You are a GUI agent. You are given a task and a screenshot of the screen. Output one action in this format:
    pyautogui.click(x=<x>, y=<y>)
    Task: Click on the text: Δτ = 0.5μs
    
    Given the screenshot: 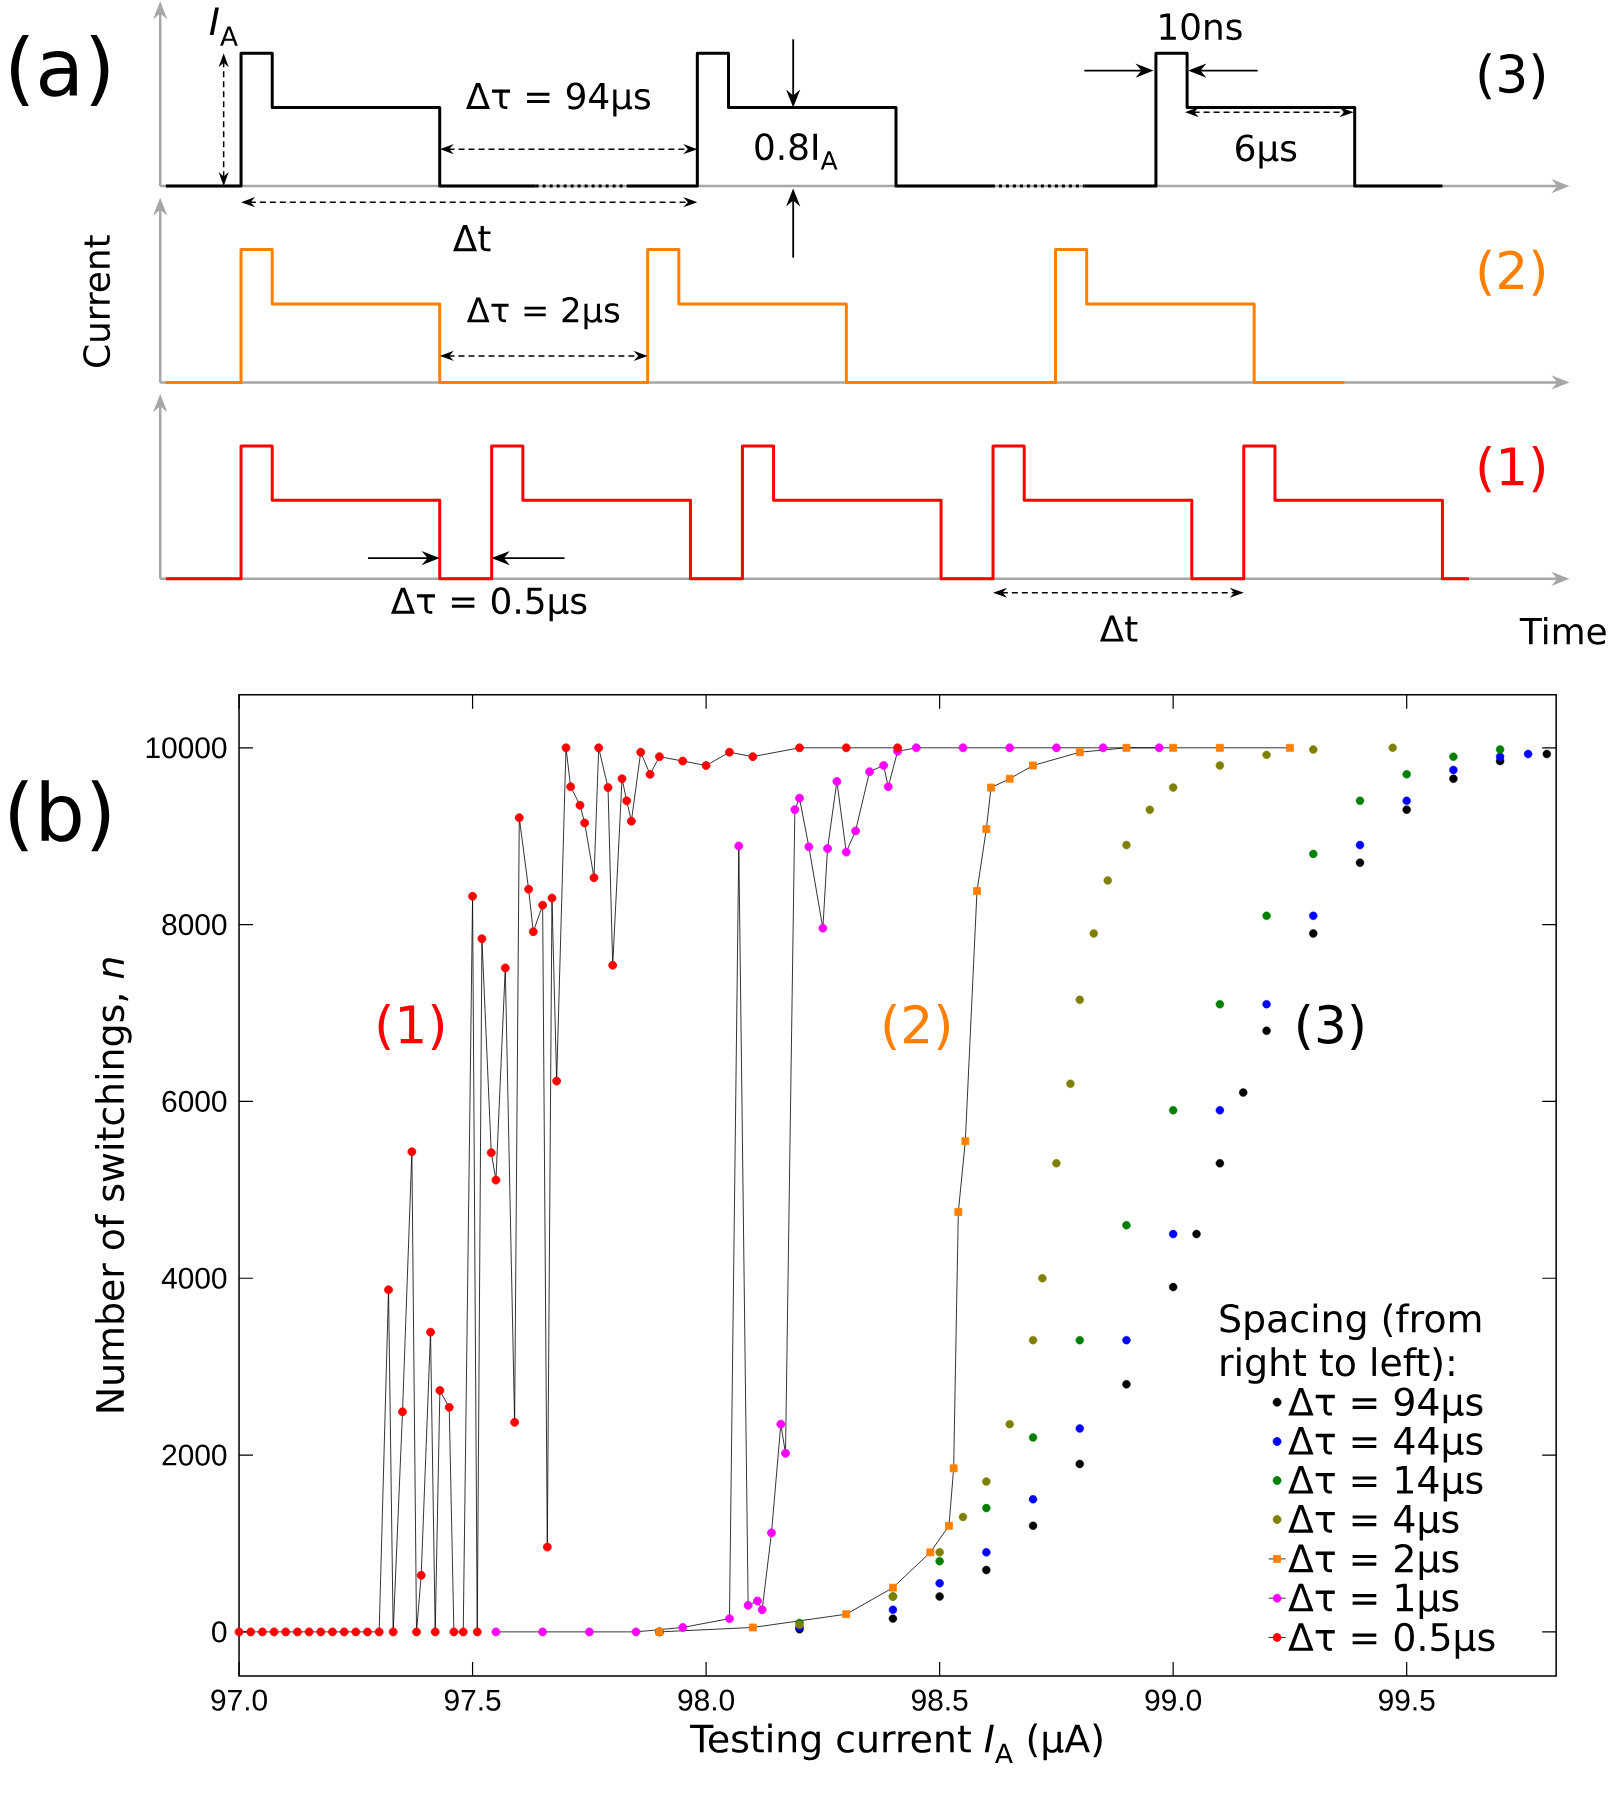 What is the action you would take?
    pyautogui.click(x=488, y=604)
    